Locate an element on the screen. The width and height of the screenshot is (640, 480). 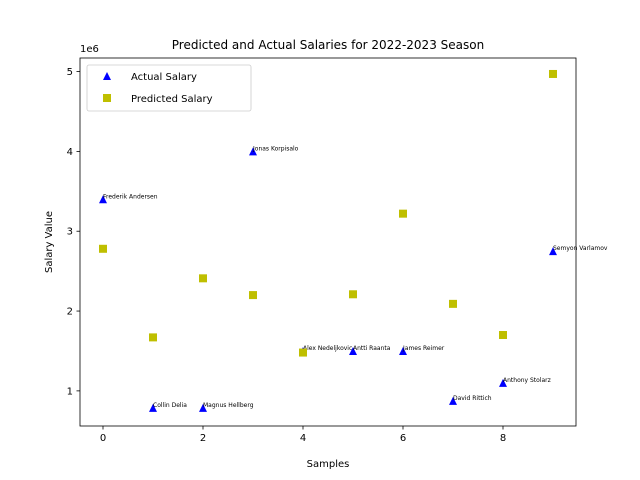
player-name-label: Semyon Varlamov is located at coordinates (580, 248).